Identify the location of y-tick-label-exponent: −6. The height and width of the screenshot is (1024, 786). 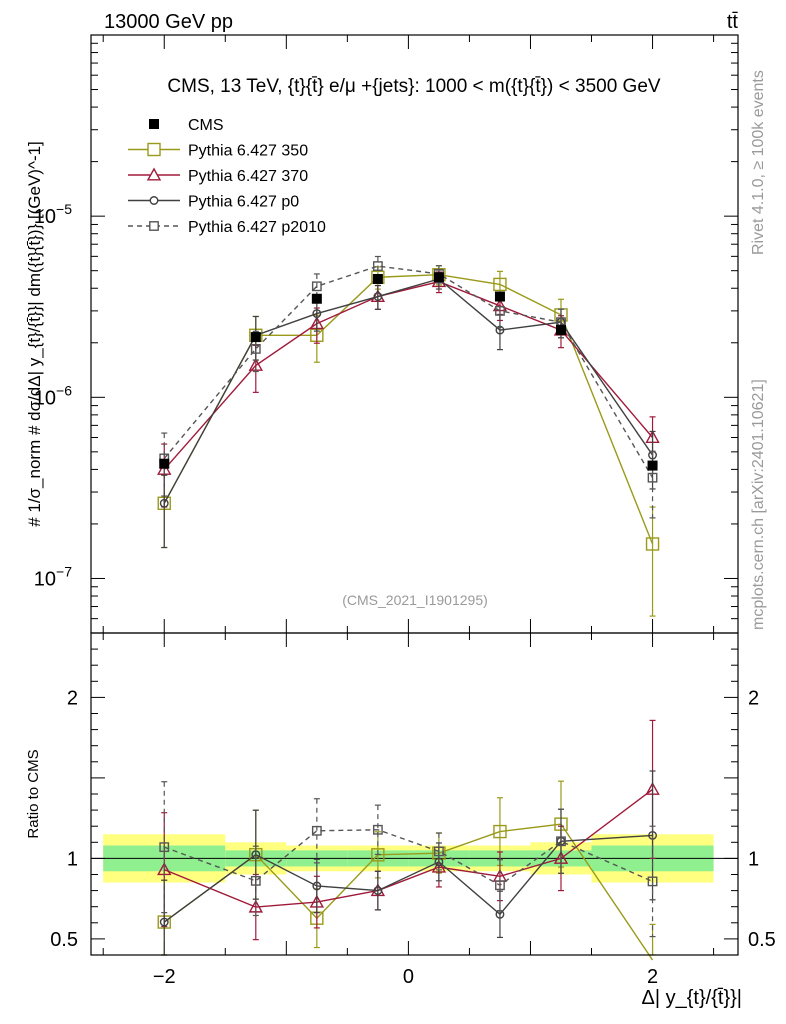
(64, 390).